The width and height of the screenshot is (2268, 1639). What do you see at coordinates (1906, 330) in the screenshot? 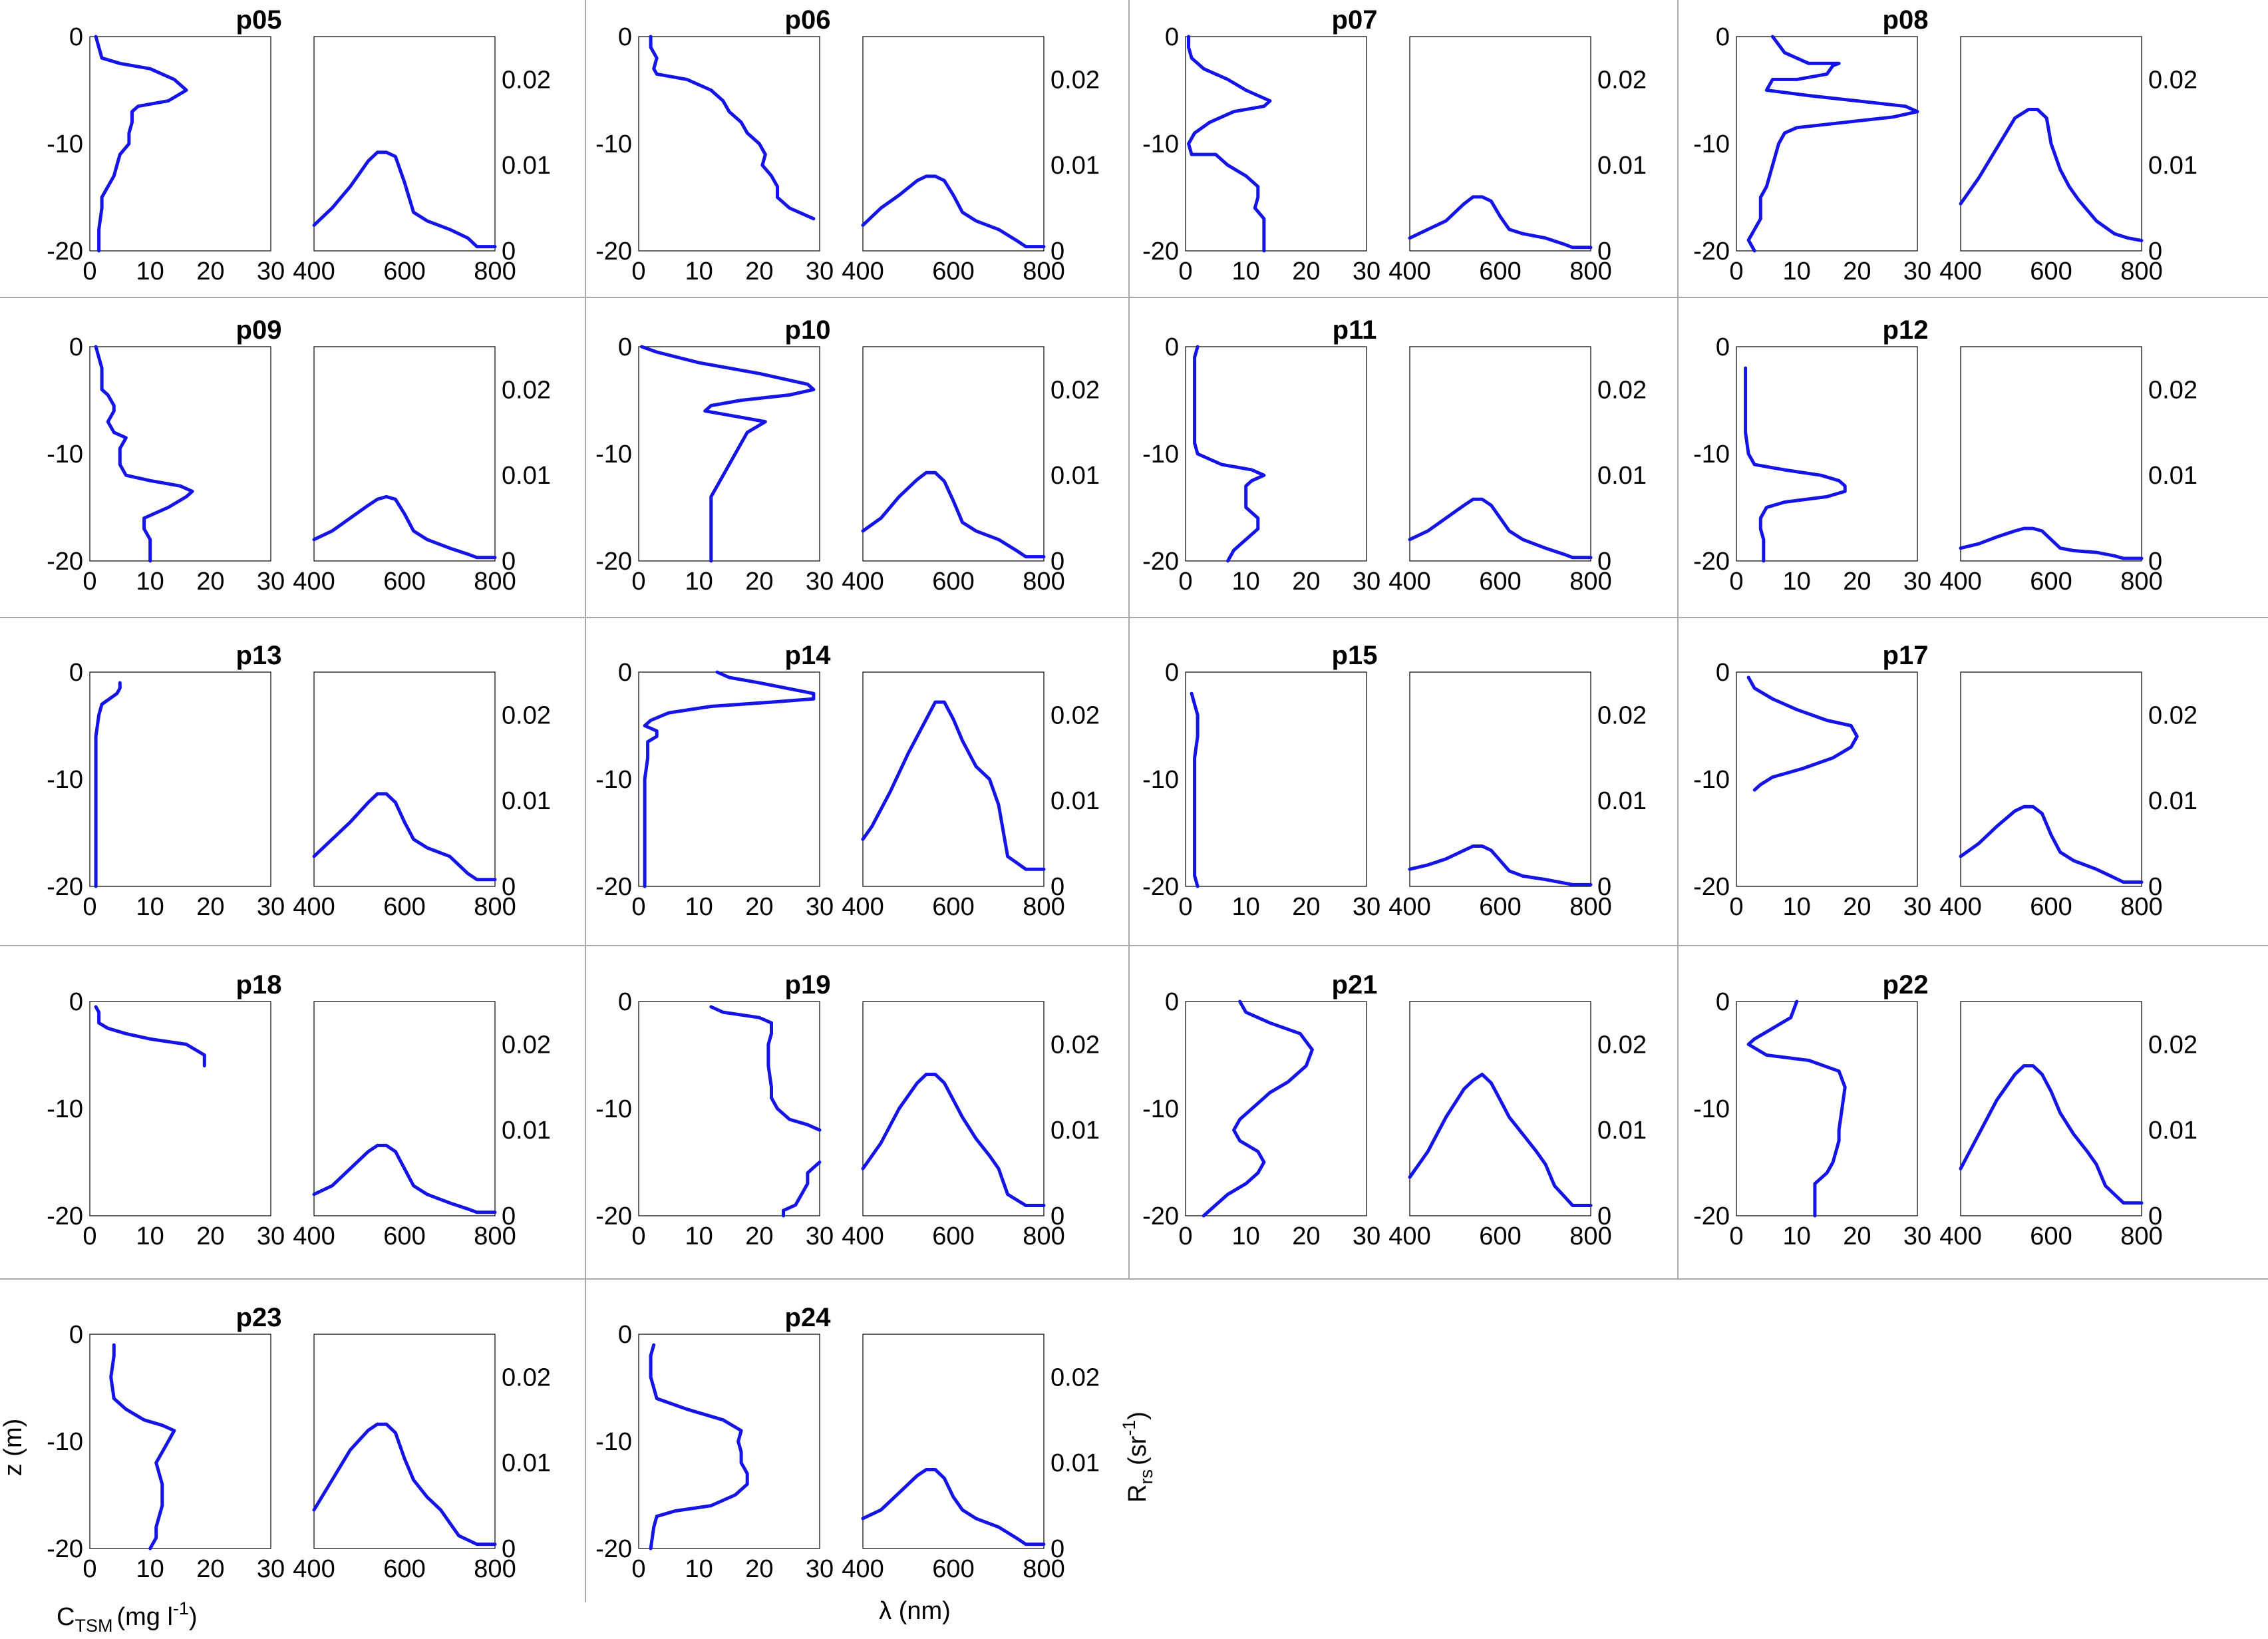
I see `panel-title: p12` at bounding box center [1906, 330].